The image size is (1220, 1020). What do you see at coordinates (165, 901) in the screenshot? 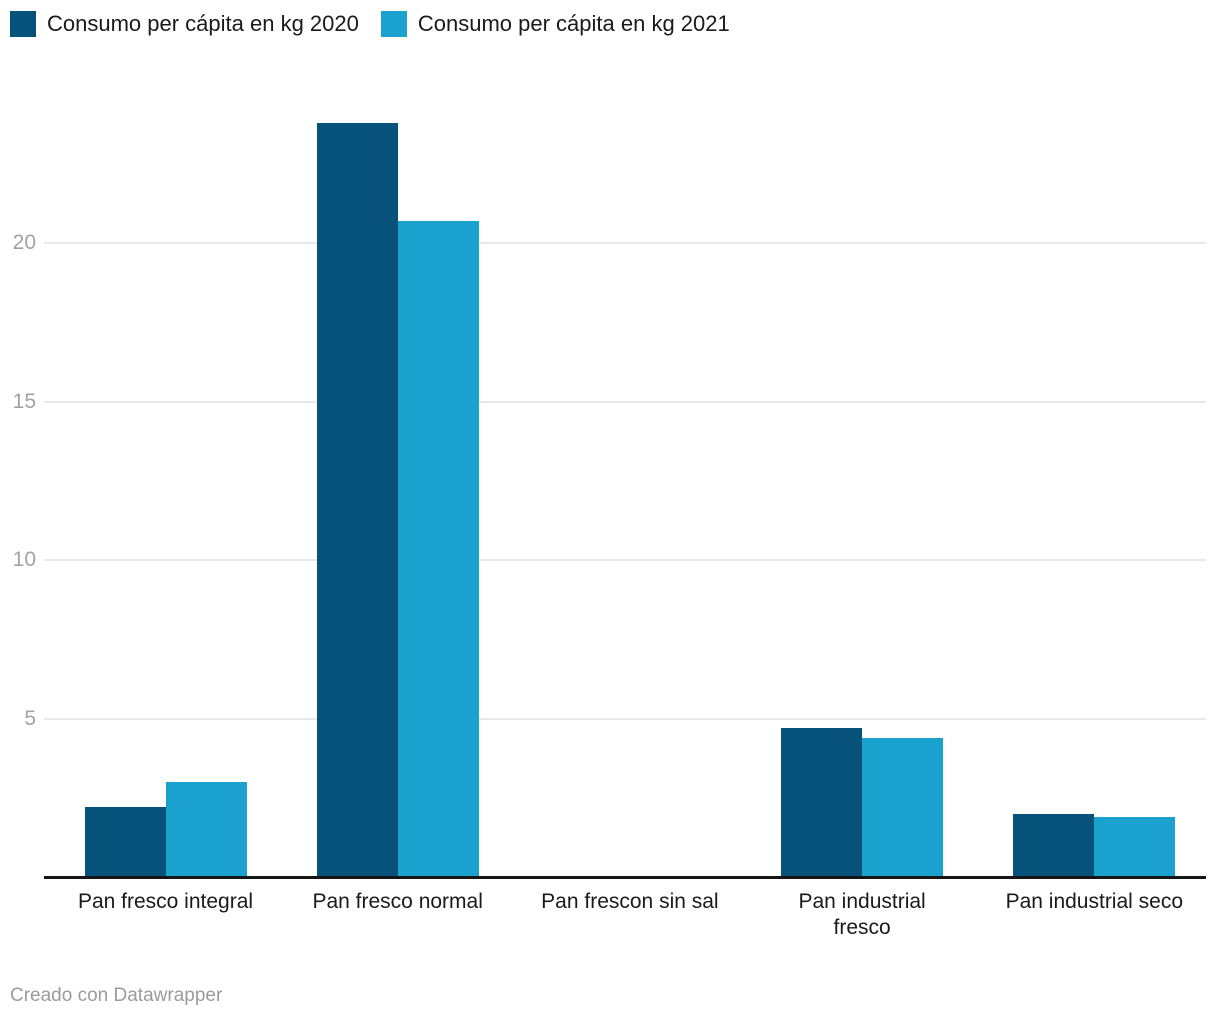
I see `x-axis-category-label: Pan fresco integral` at bounding box center [165, 901].